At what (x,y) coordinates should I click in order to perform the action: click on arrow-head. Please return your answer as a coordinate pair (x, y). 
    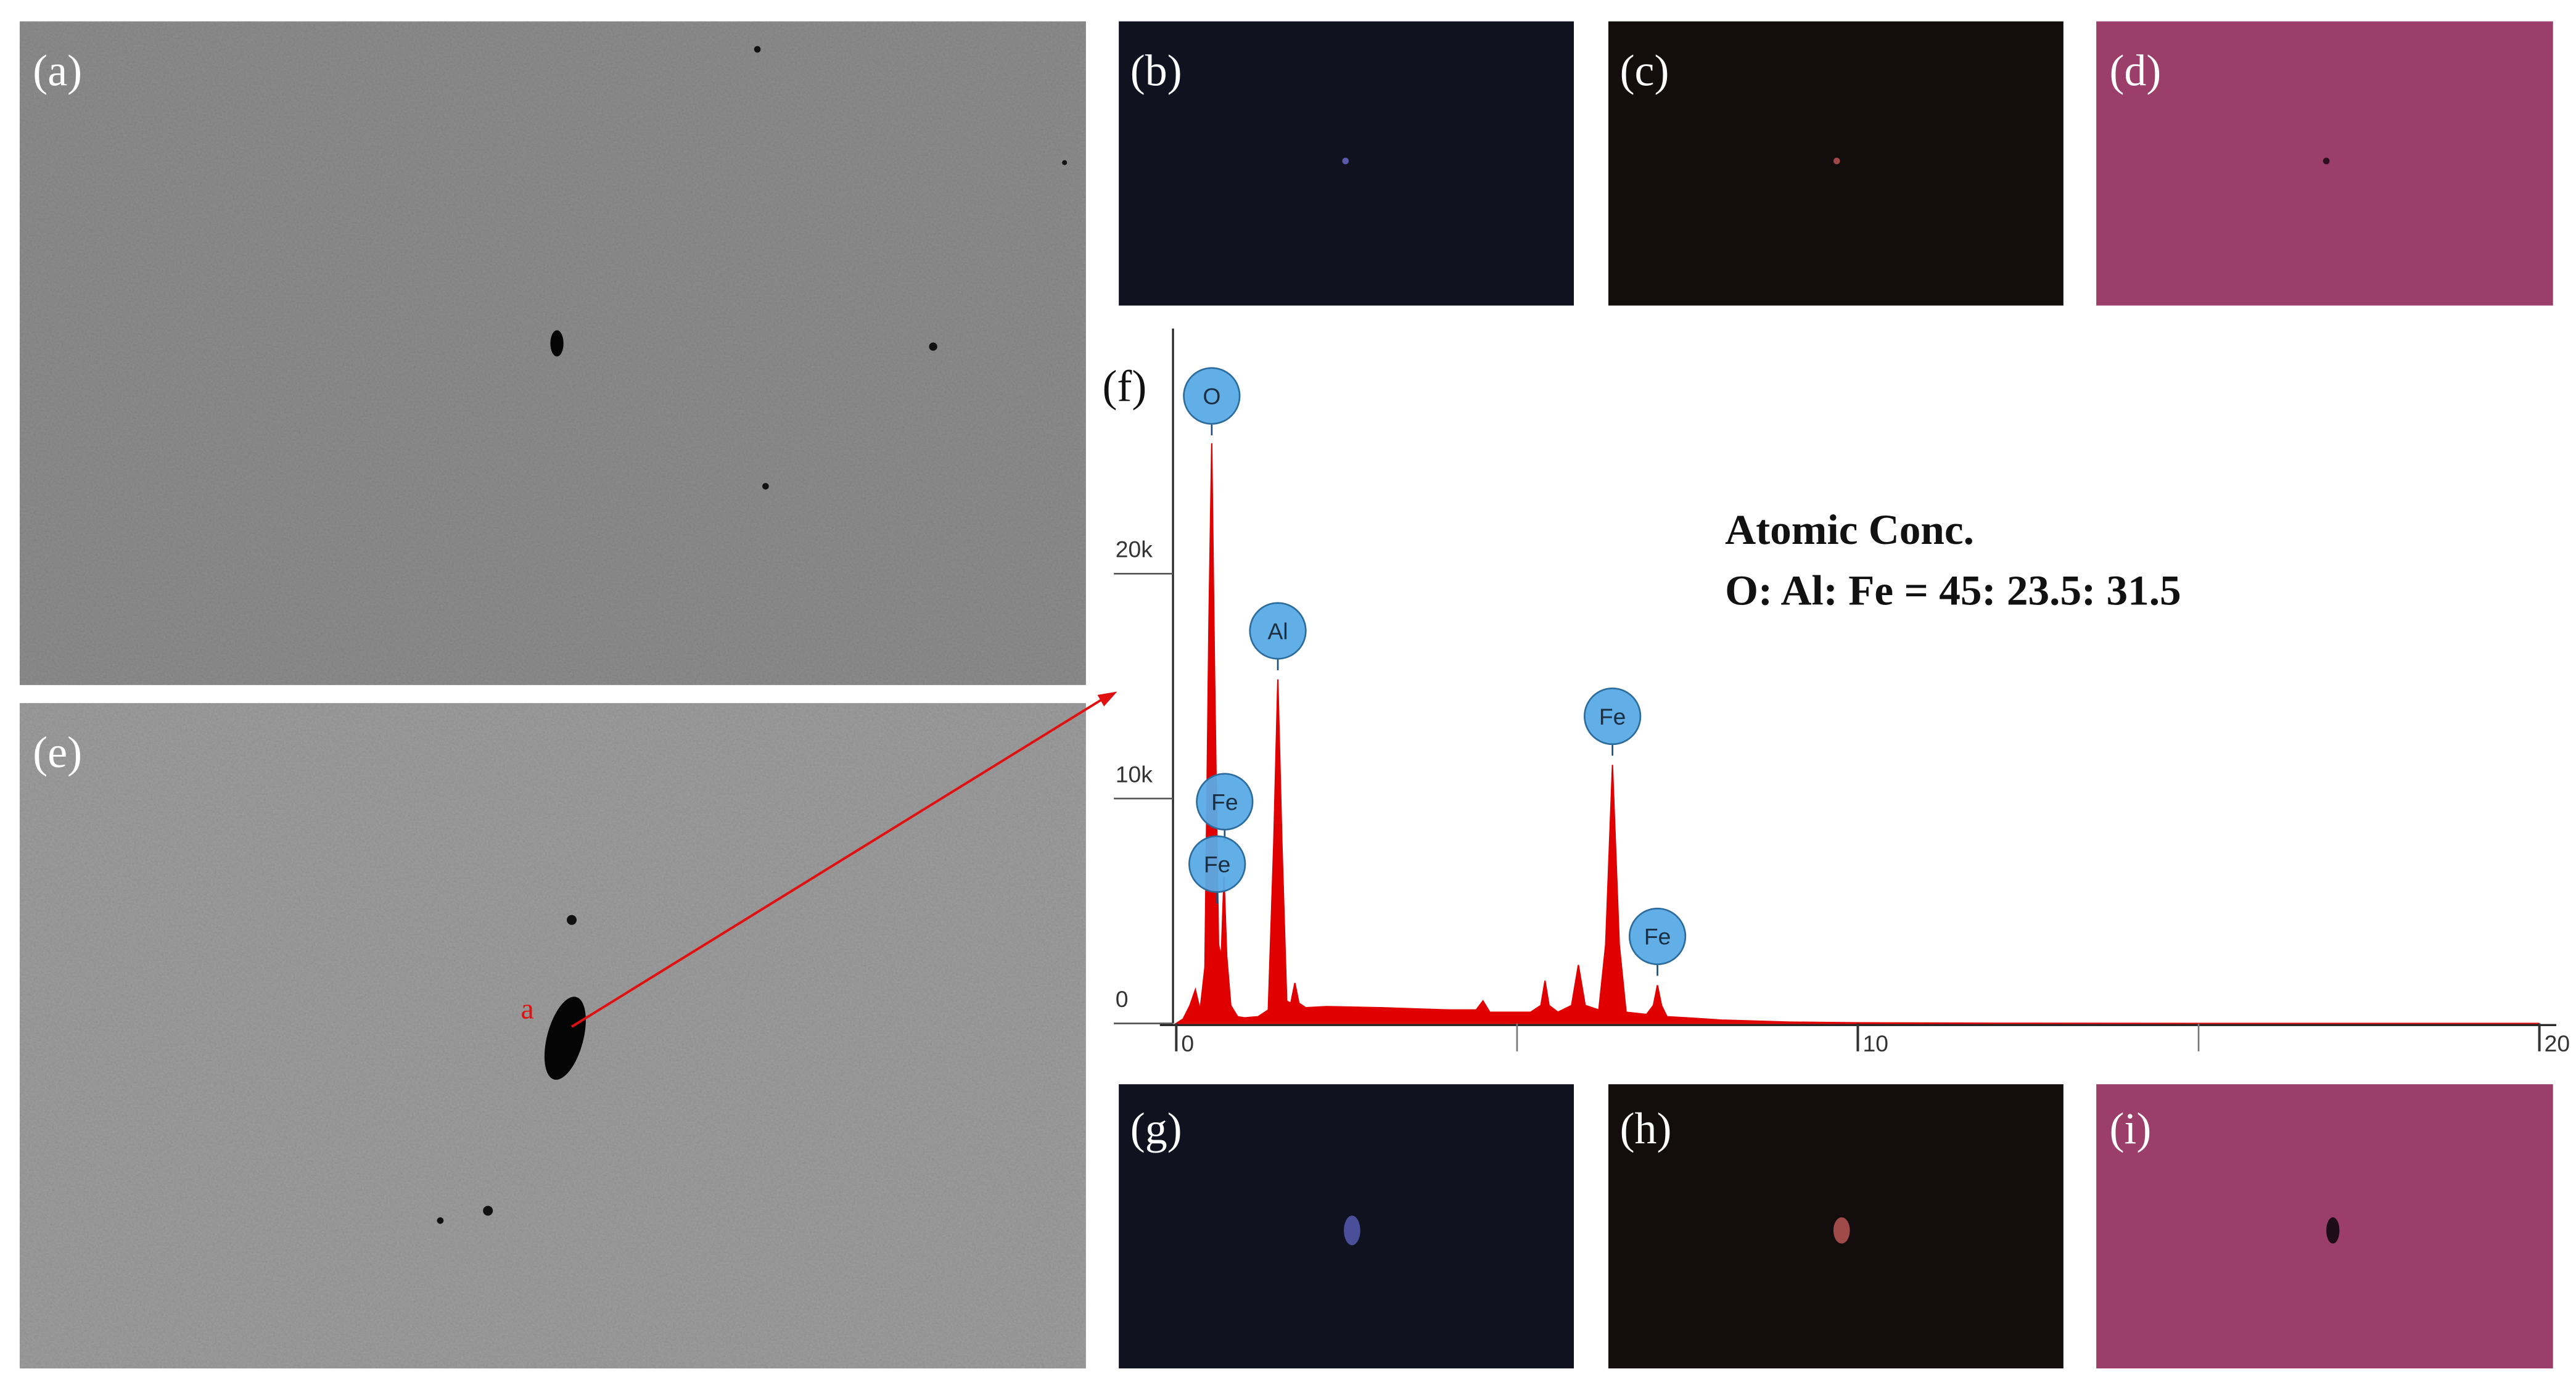
    Looking at the image, I should click on (1107, 699).